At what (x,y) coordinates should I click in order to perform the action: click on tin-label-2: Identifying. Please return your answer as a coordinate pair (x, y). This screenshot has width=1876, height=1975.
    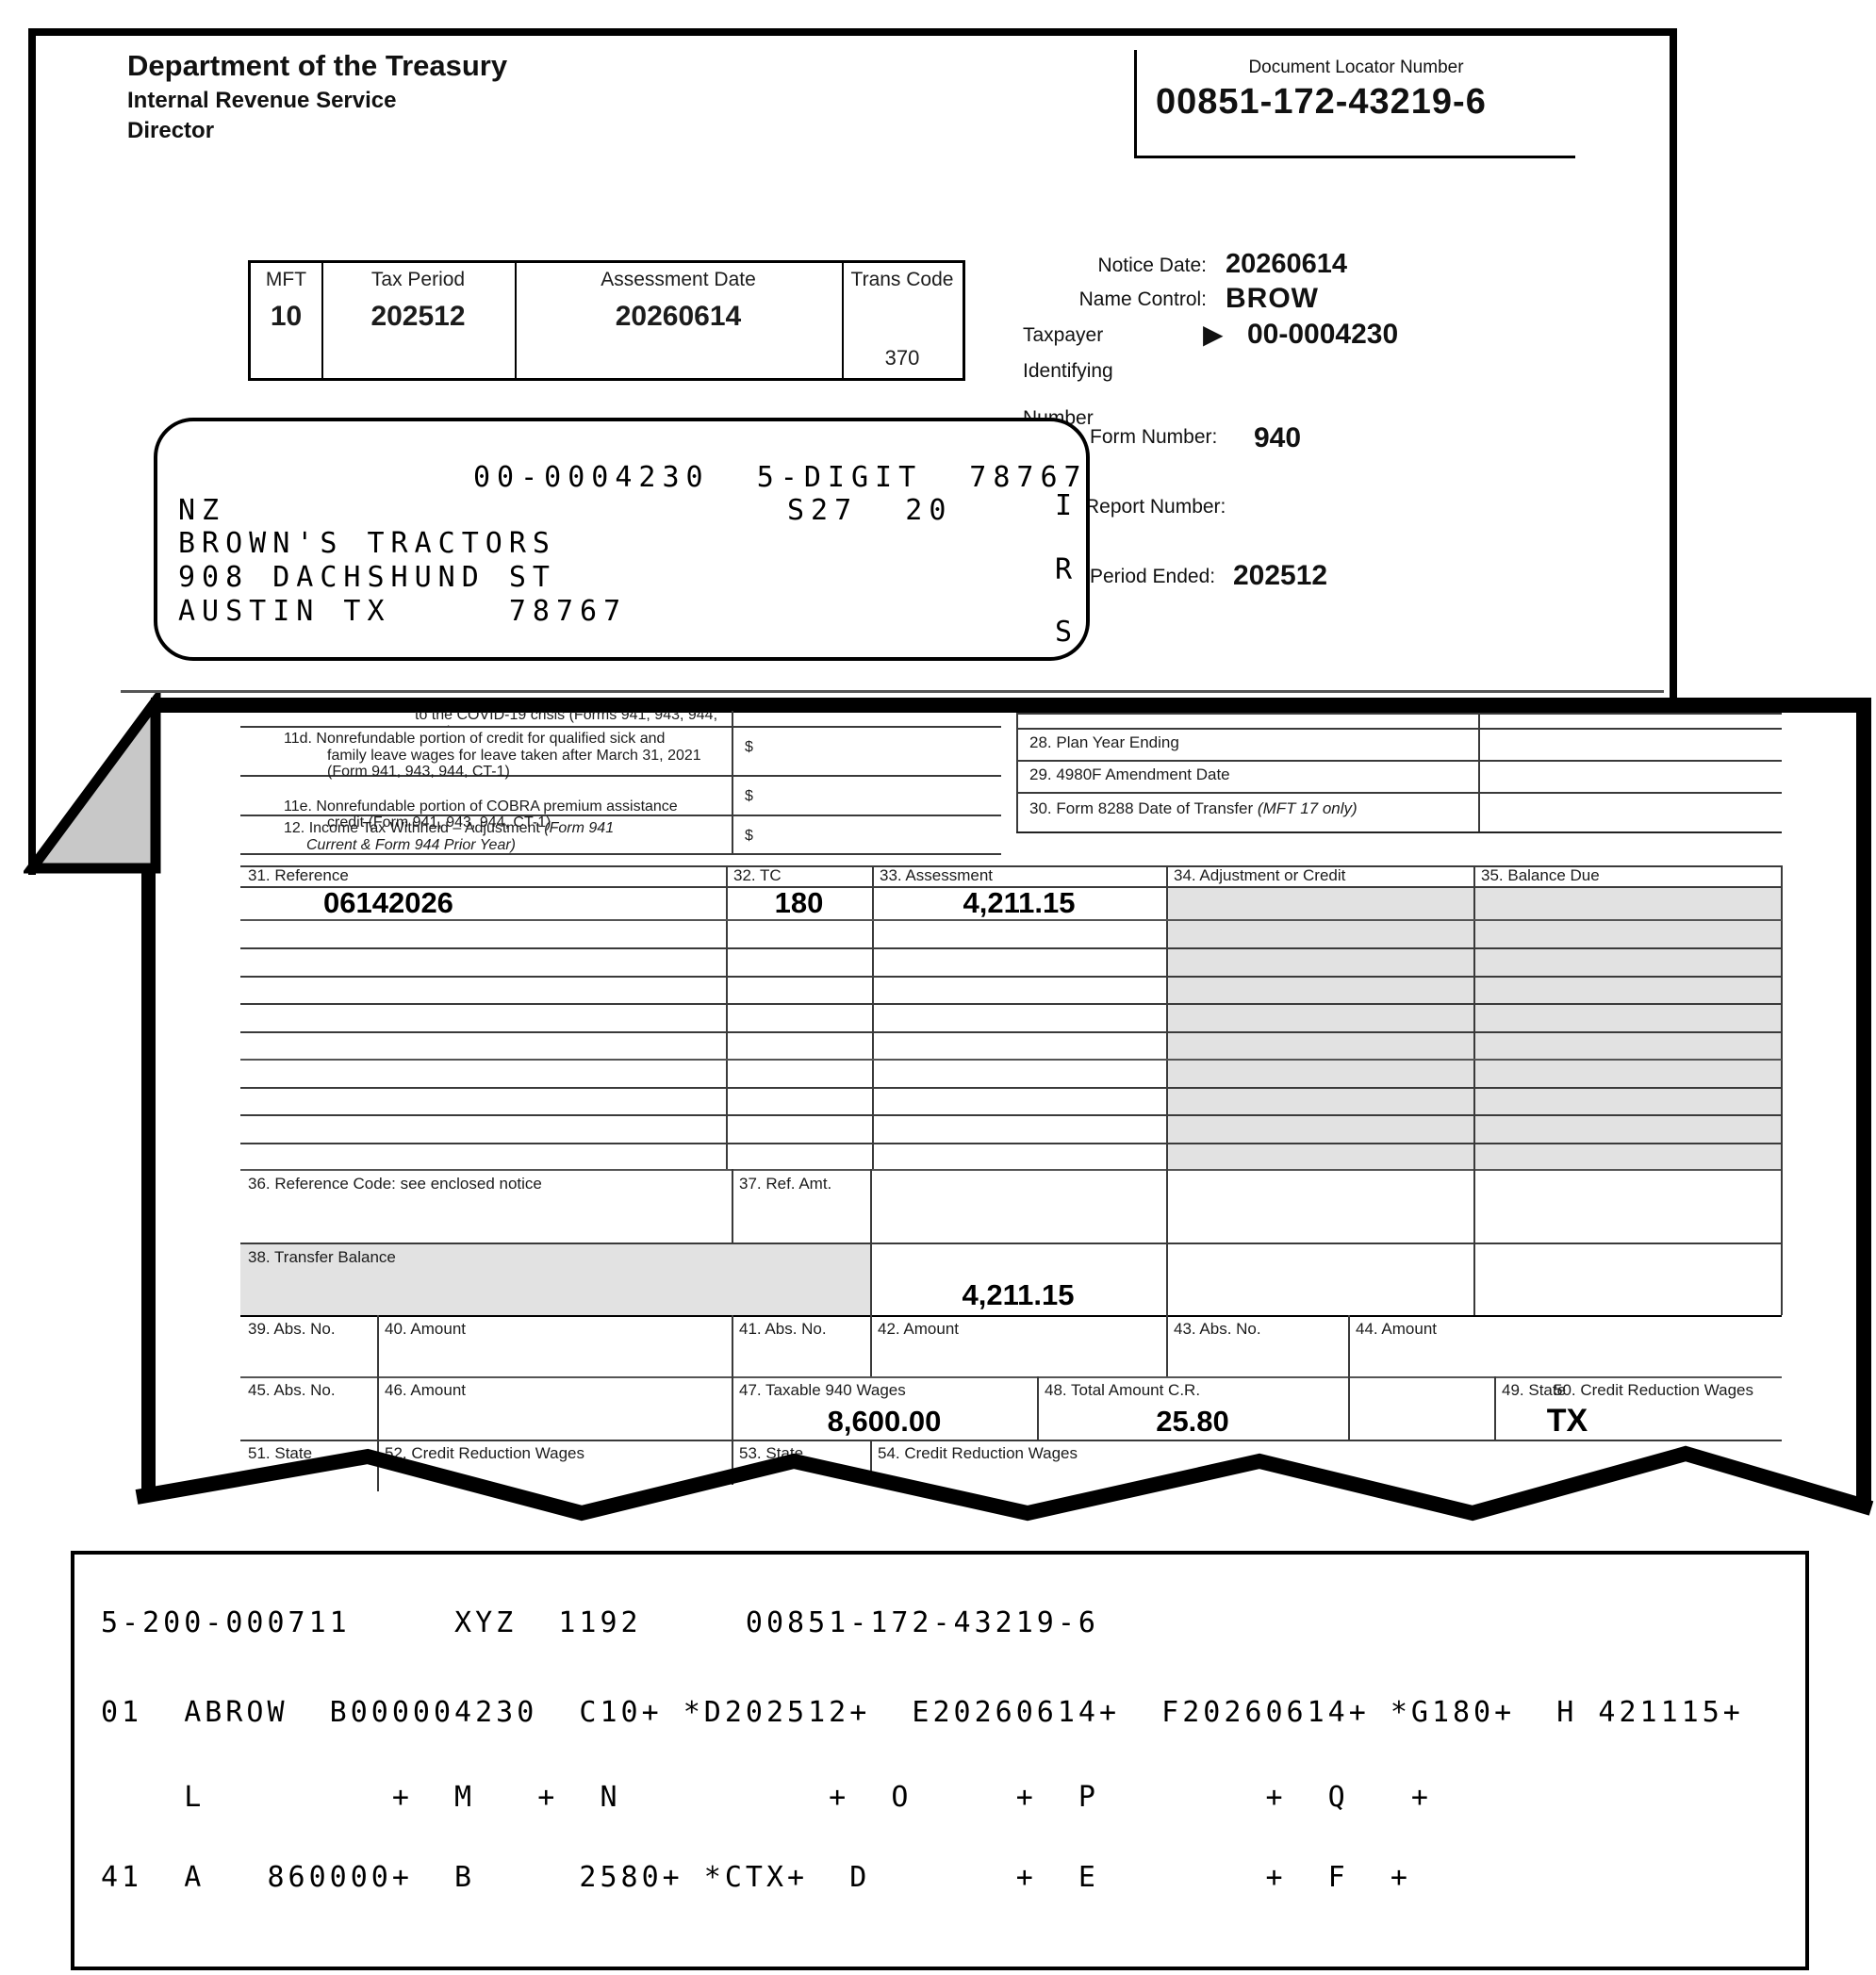
    Looking at the image, I should click on (1068, 371).